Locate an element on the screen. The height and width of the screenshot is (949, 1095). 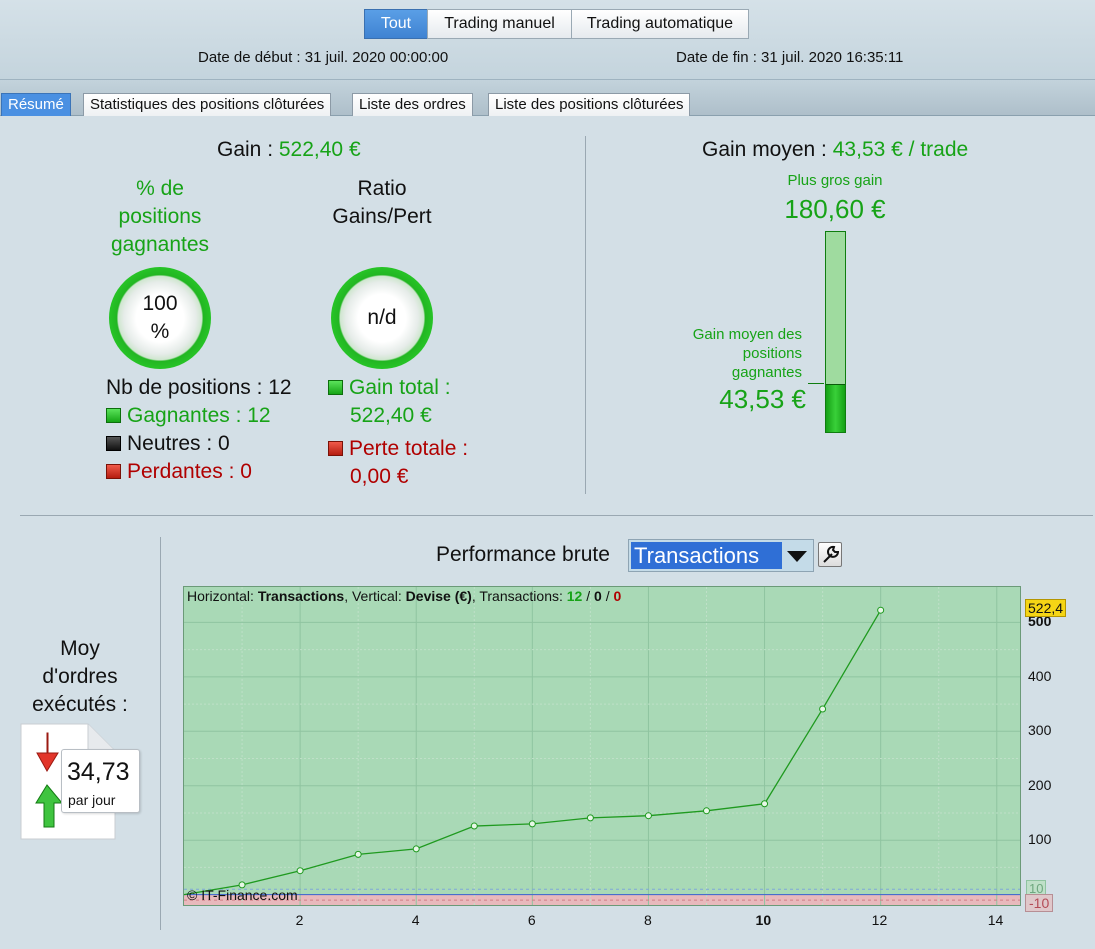
orders-title: Moy d'ordres exécutés : is located at coordinates (80, 677).